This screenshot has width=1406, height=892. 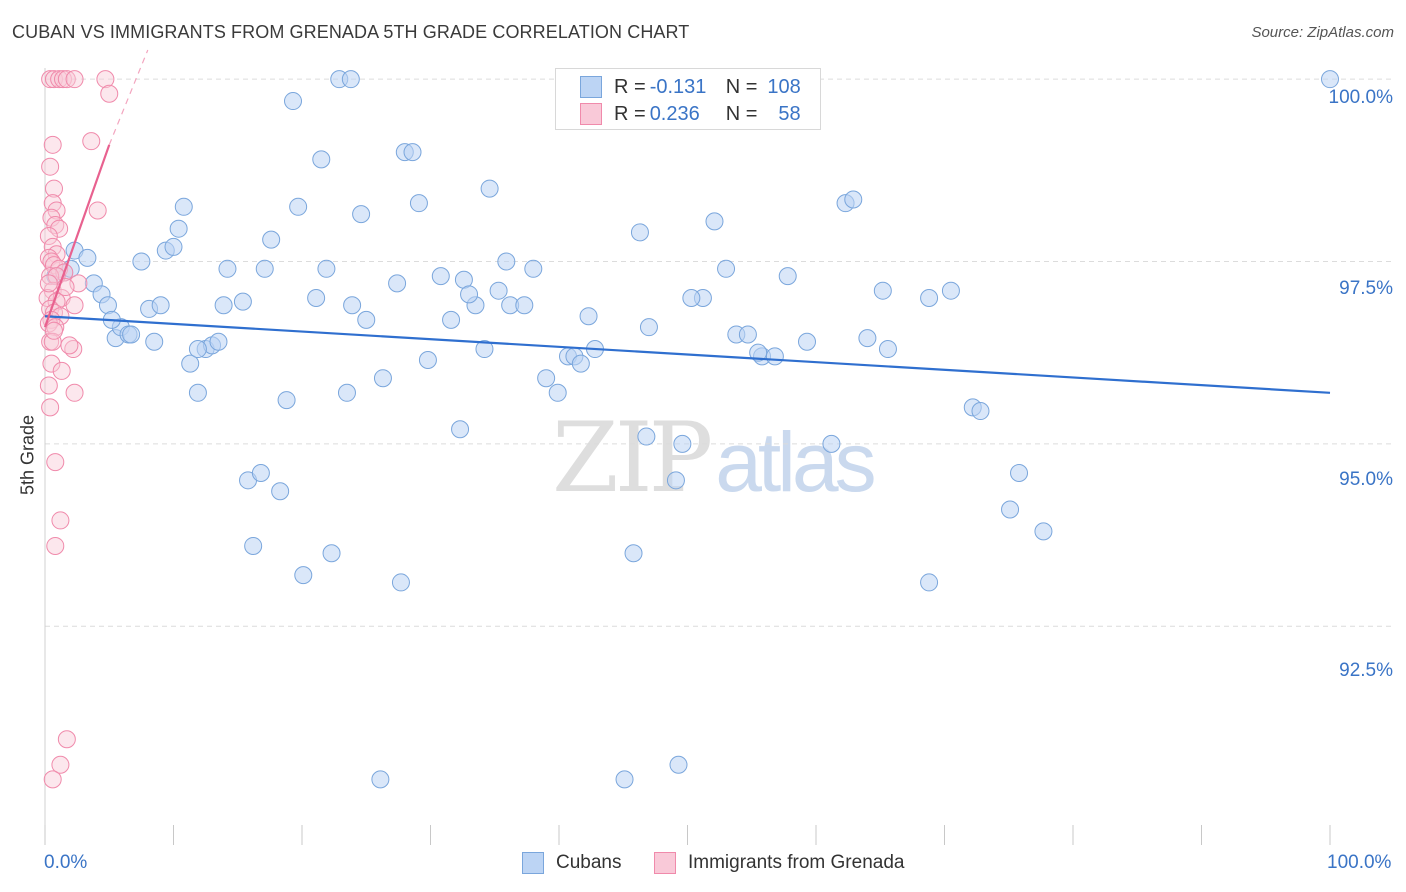 What do you see at coordinates (591, 114) in the screenshot?
I see `legend-swatch-grenada` at bounding box center [591, 114].